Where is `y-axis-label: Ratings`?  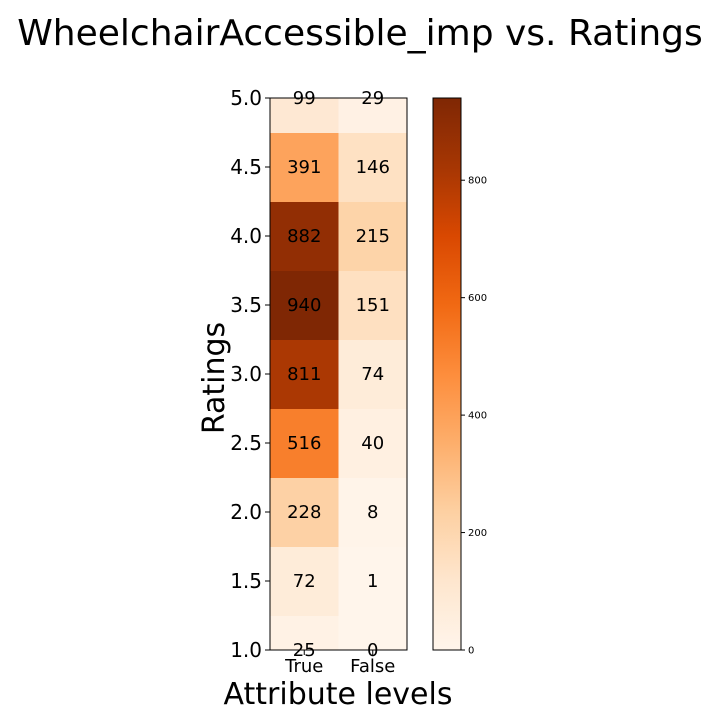 y-axis-label: Ratings is located at coordinates (214, 378).